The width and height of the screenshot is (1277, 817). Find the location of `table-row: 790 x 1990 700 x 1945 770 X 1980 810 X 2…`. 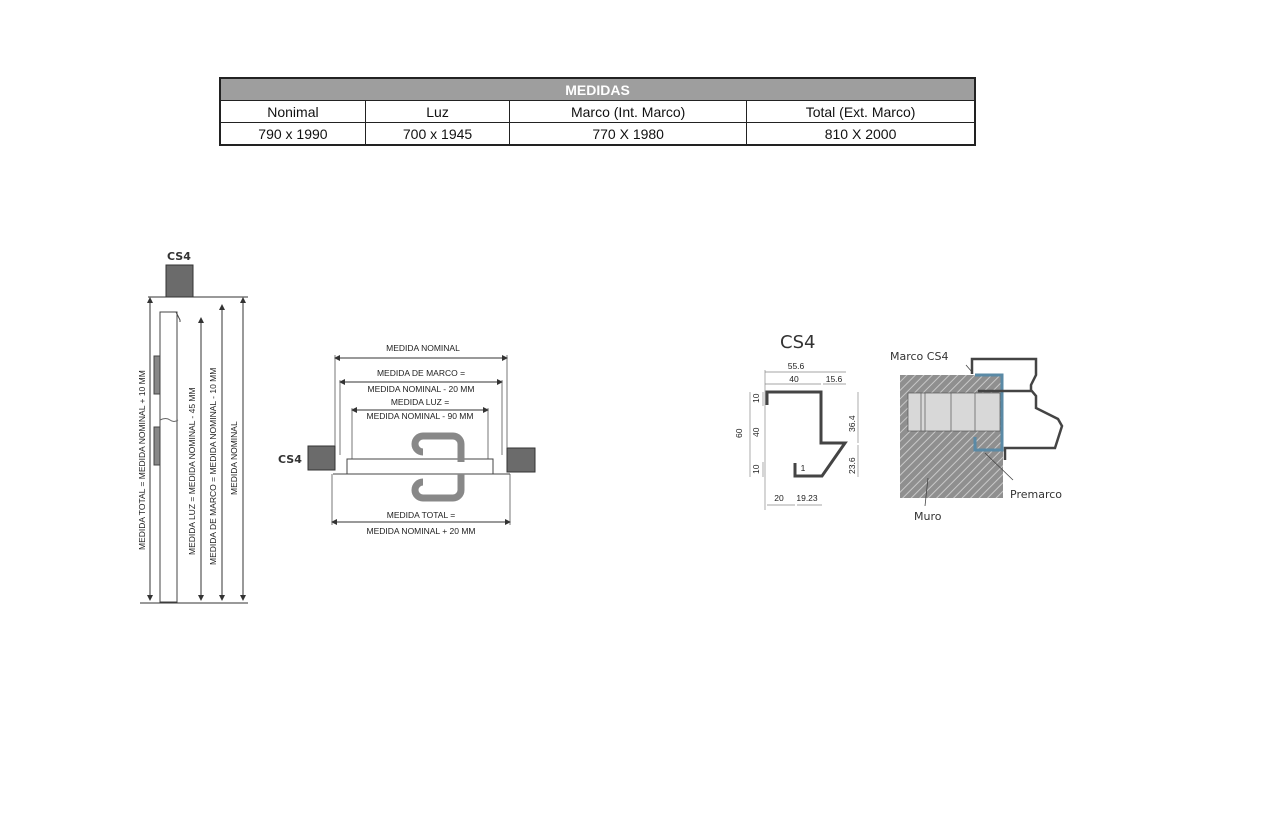

table-row: 790 x 1990 700 x 1945 770 X 1980 810 X 2… is located at coordinates (597, 134).